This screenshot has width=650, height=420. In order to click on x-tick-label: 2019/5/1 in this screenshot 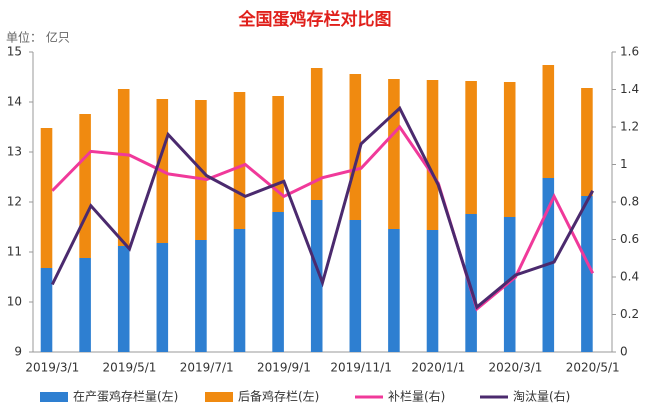, I will do `click(130, 368)`.